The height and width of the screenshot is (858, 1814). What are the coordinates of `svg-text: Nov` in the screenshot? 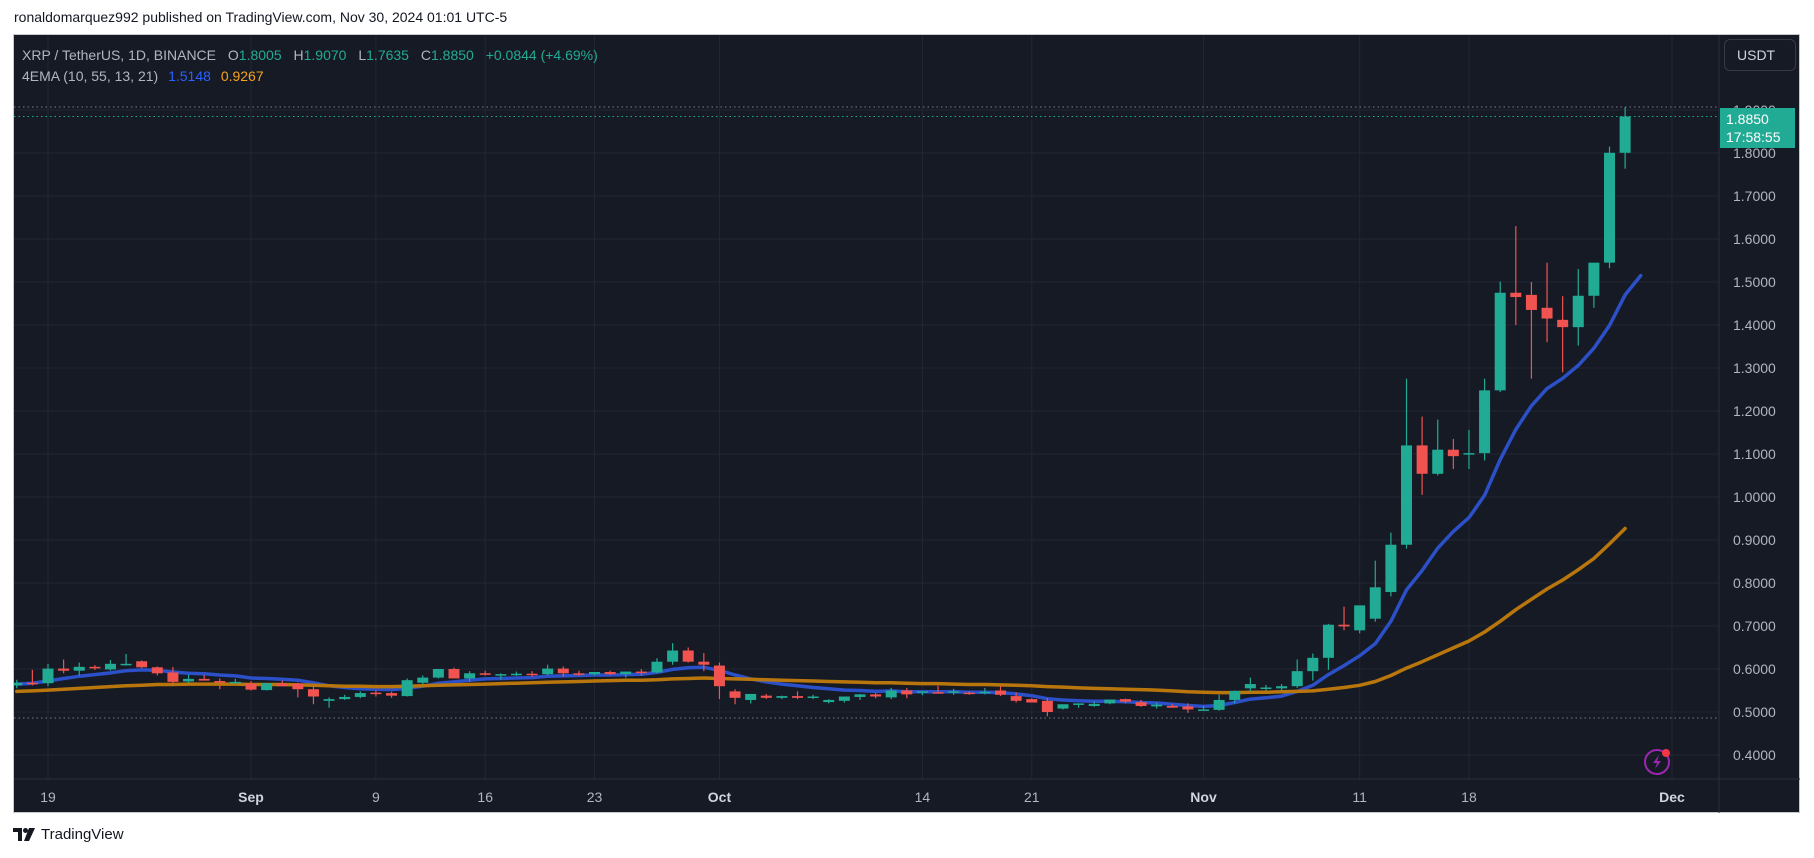 It's located at (1203, 797).